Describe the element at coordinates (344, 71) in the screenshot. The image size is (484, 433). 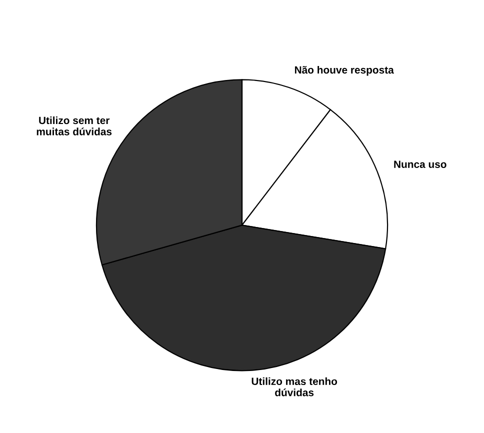
I see `slice-label: Não houve resposta` at that location.